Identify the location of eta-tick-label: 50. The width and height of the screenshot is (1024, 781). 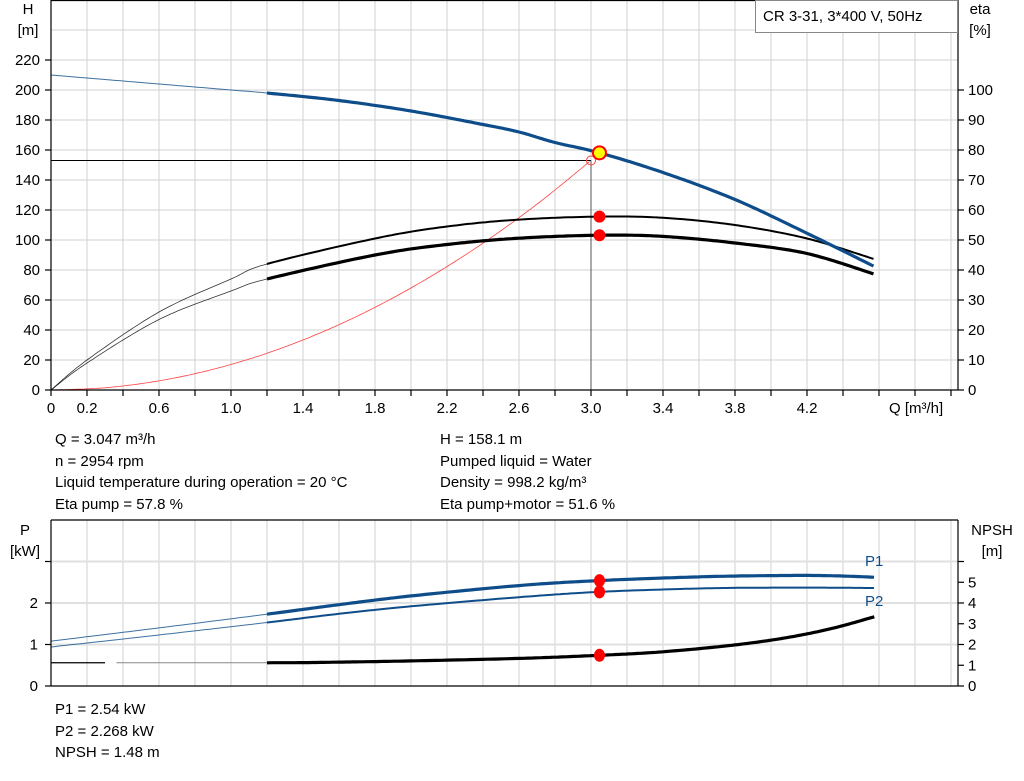
(976, 240).